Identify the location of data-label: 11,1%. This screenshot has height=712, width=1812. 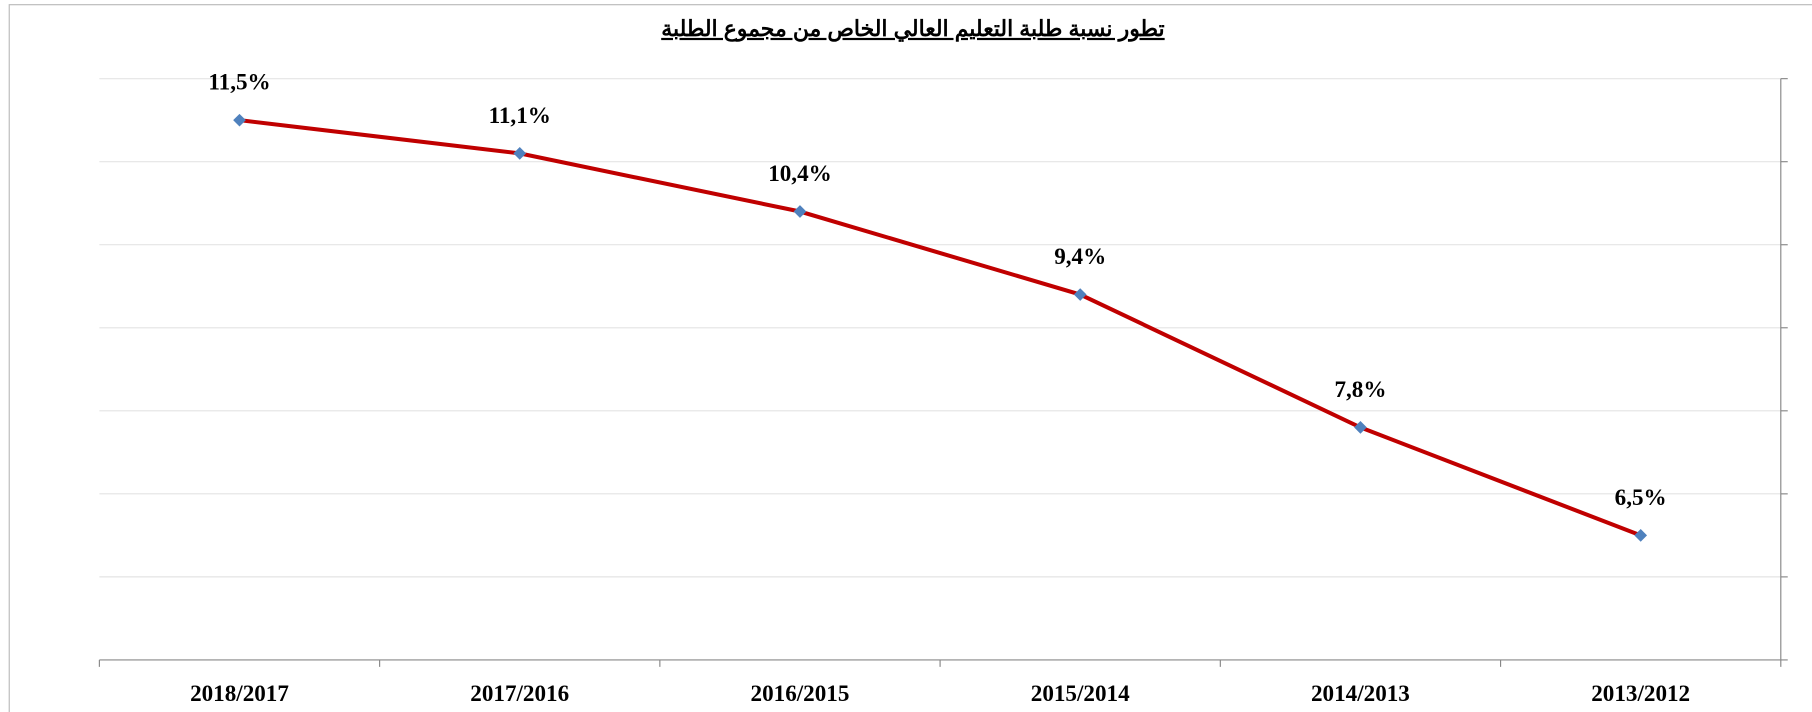
(520, 115).